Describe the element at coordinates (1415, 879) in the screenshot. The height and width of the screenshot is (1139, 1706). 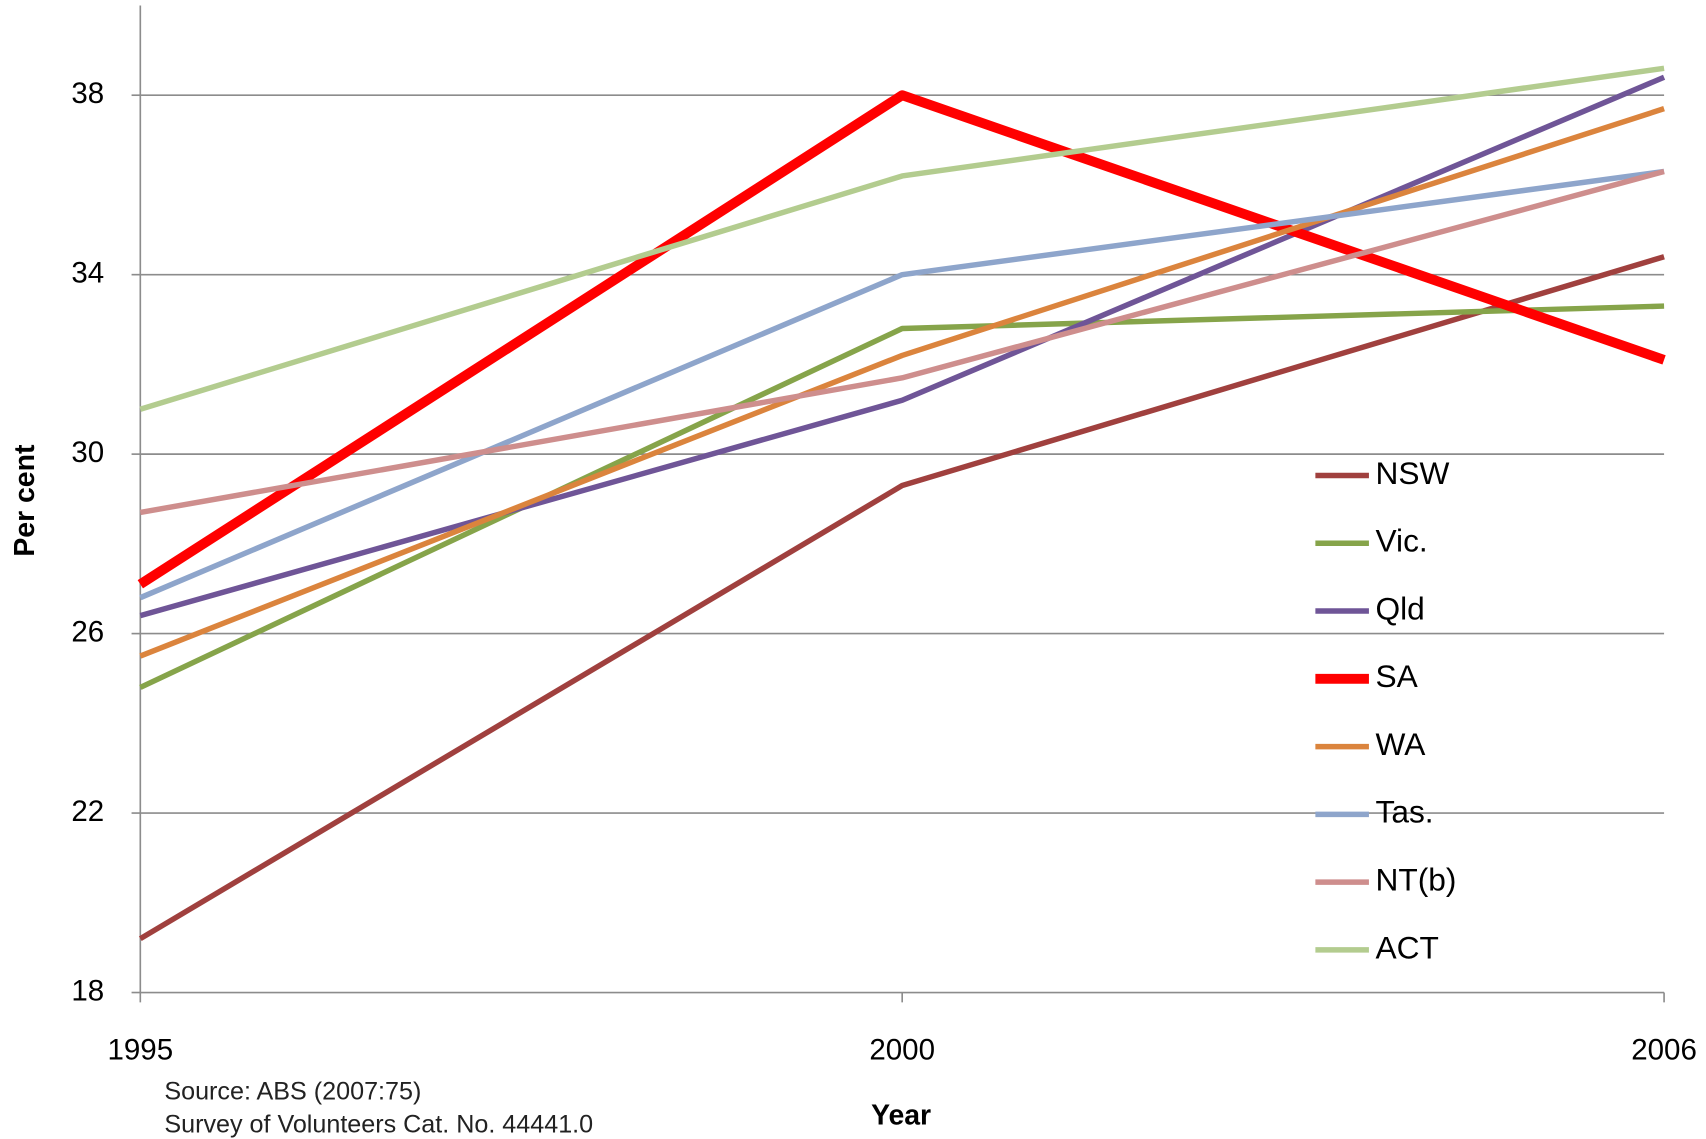
I see `legend-label: NT(b)` at that location.